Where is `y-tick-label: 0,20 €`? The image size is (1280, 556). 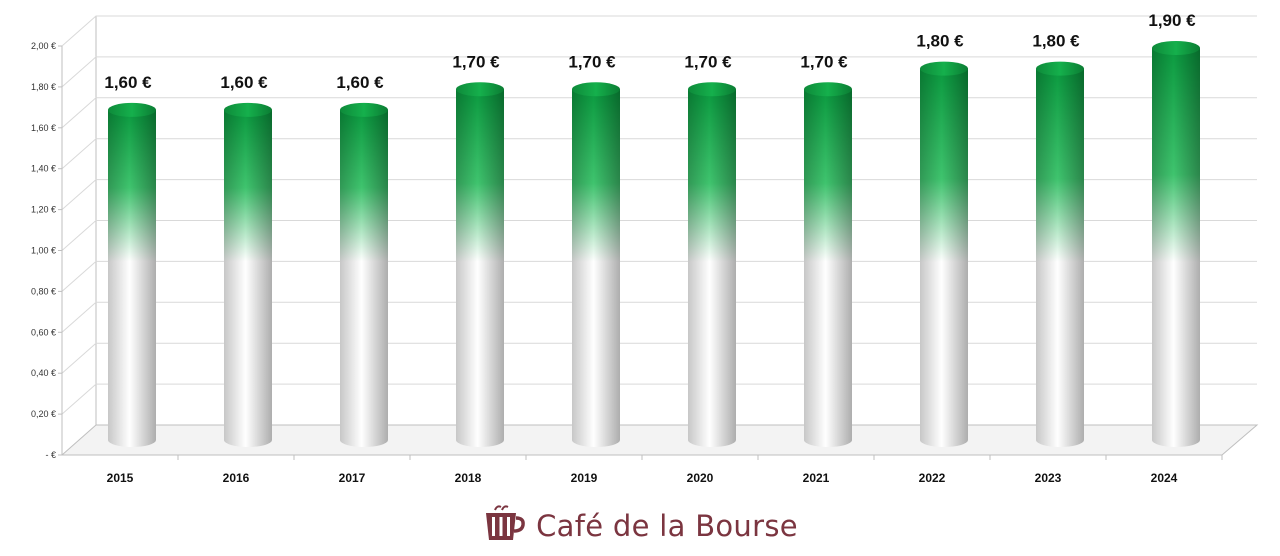
y-tick-label: 0,20 € is located at coordinates (43, 414).